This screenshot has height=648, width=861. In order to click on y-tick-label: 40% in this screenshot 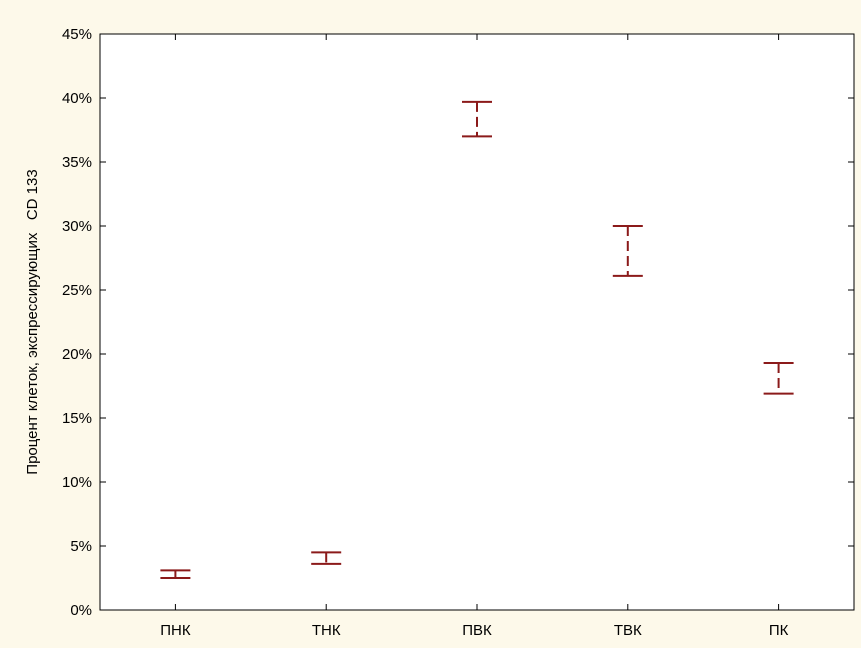, I will do `click(77, 98)`.